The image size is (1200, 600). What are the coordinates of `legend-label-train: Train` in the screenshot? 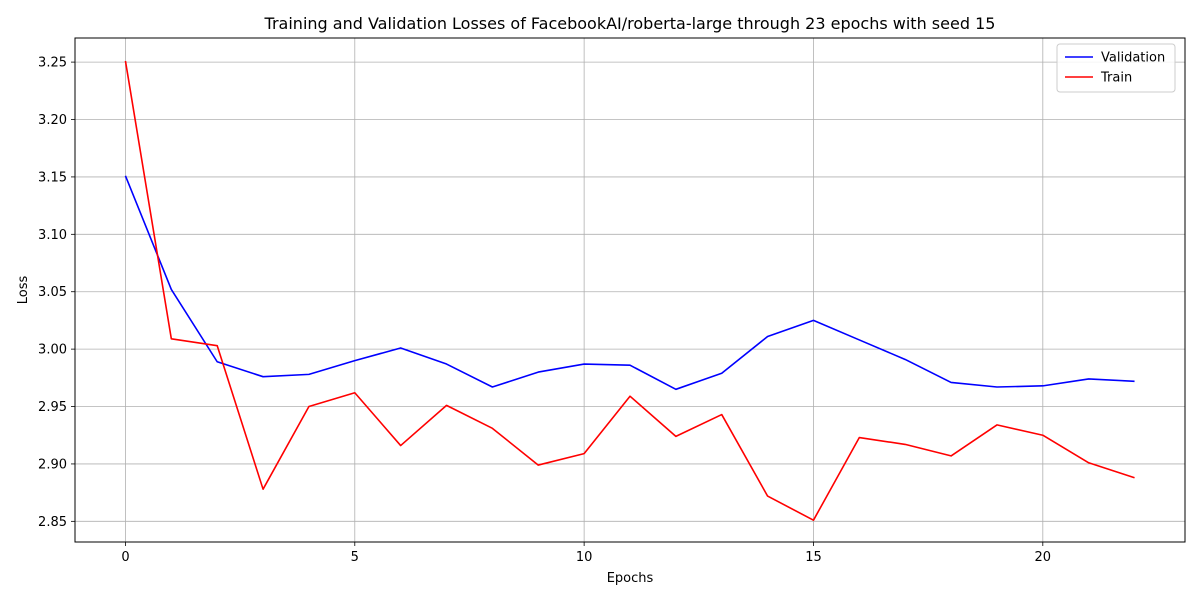 It's located at (1116, 78).